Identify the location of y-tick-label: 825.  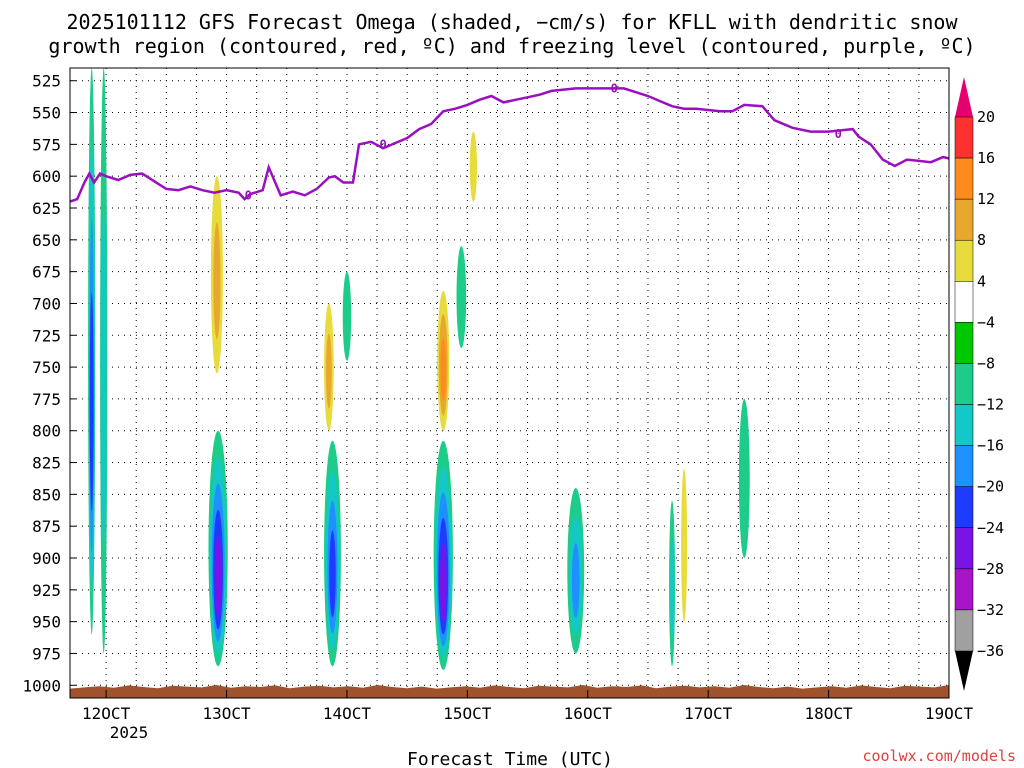
(46, 463).